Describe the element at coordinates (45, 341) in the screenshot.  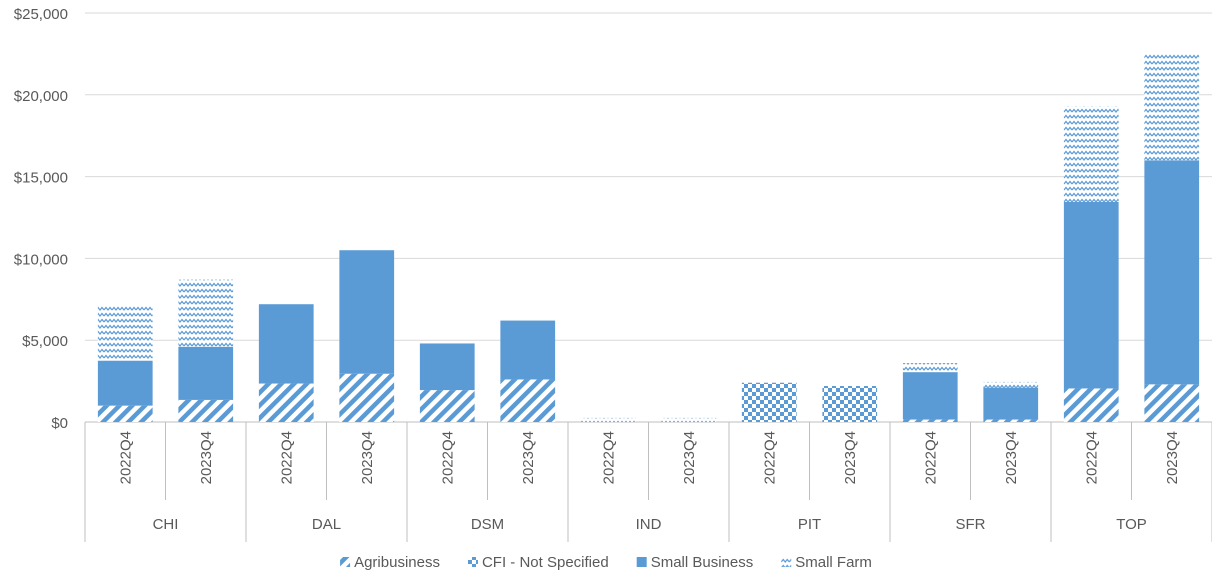
I see `y-tick-label: $5,000` at that location.